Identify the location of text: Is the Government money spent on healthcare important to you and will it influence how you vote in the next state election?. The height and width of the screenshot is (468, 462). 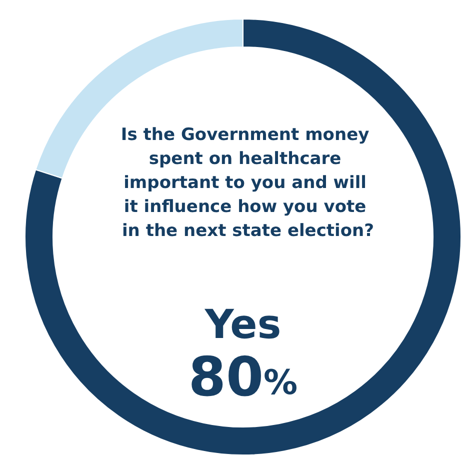
(248, 183).